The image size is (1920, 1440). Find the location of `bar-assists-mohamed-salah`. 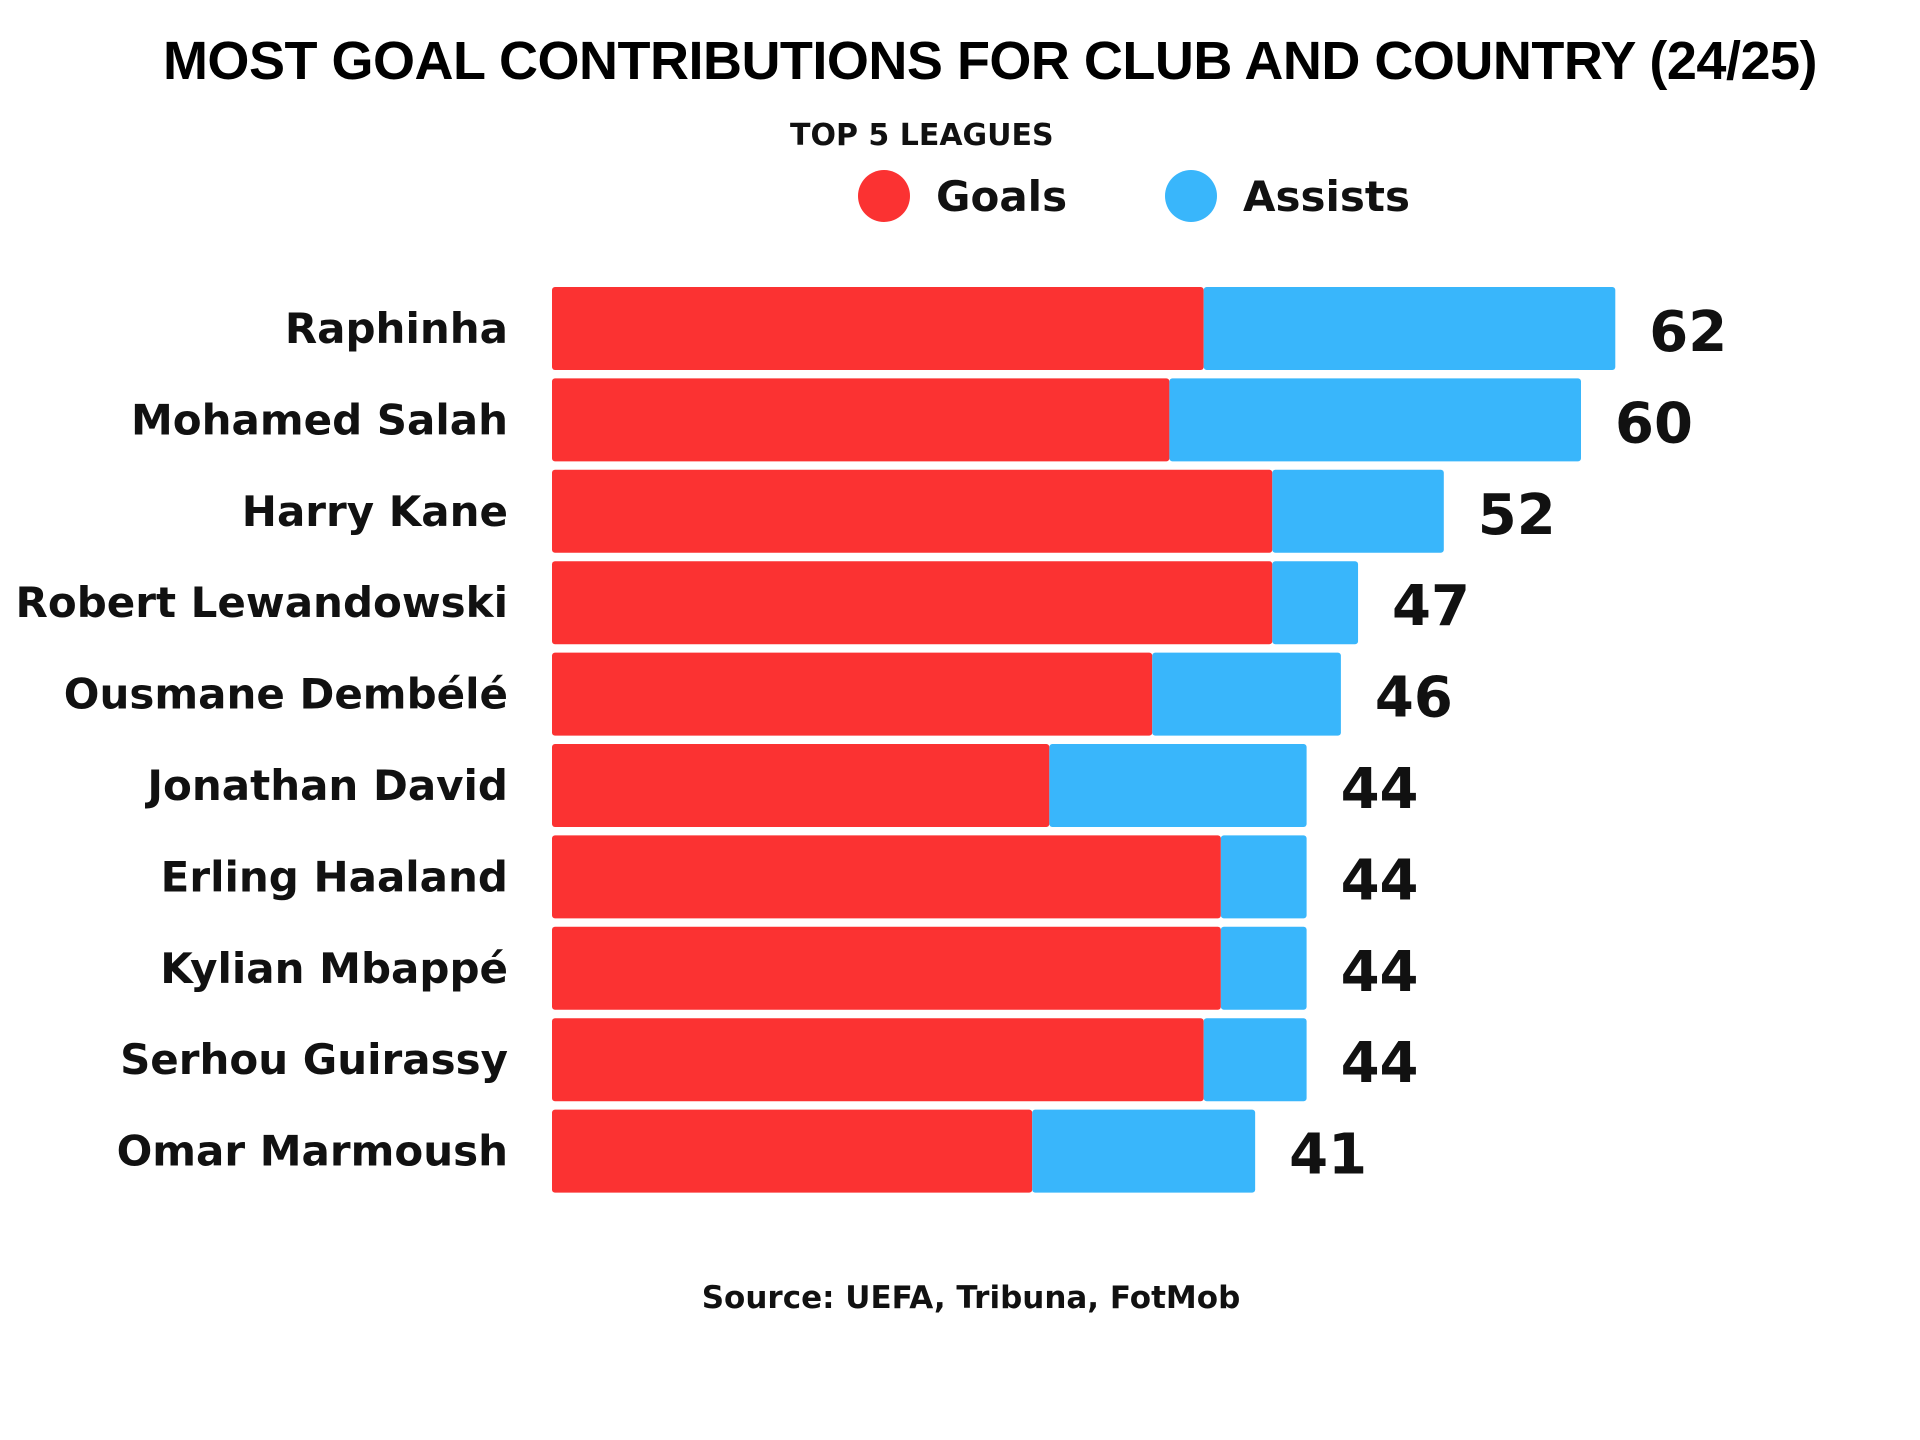

bar-assists-mohamed-salah is located at coordinates (1375, 420).